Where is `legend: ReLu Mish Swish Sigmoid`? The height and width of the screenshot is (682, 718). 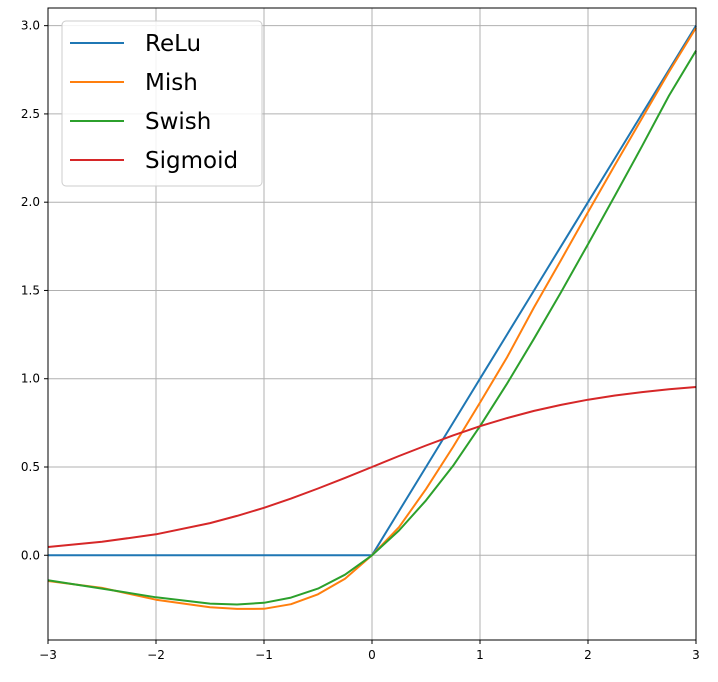 legend: ReLu Mish Swish Sigmoid is located at coordinates (162, 103).